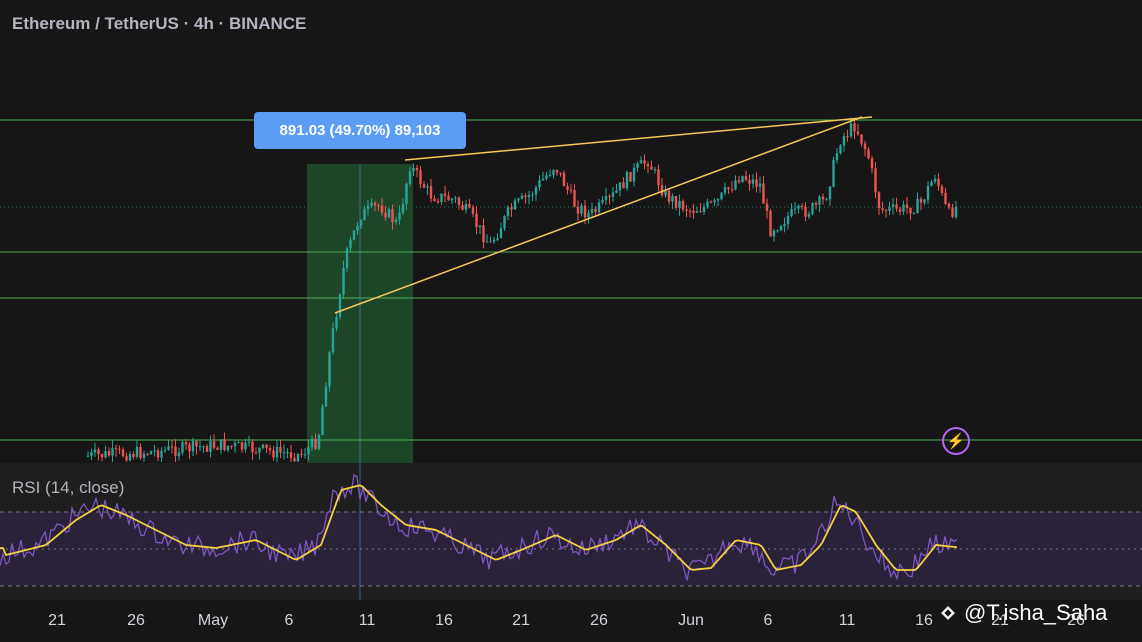  I want to click on chart-title: Ethereum / TetherUS · 4h · BINANCE, so click(159, 23).